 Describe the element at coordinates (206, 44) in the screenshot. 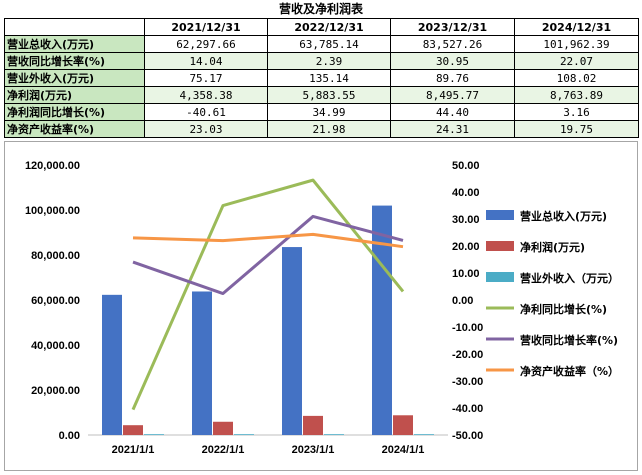

I see `table-cell: 62,297.66` at that location.